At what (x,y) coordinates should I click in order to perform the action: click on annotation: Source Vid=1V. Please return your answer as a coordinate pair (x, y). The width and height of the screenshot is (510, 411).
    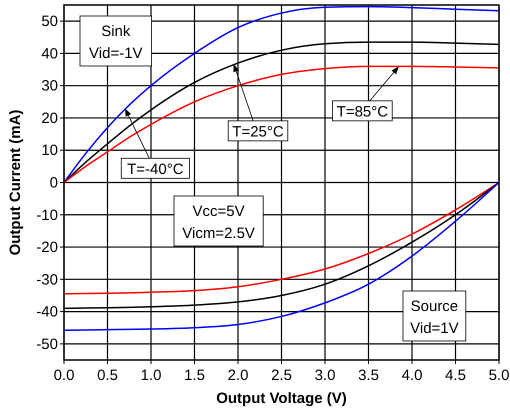
    Looking at the image, I should click on (434, 317).